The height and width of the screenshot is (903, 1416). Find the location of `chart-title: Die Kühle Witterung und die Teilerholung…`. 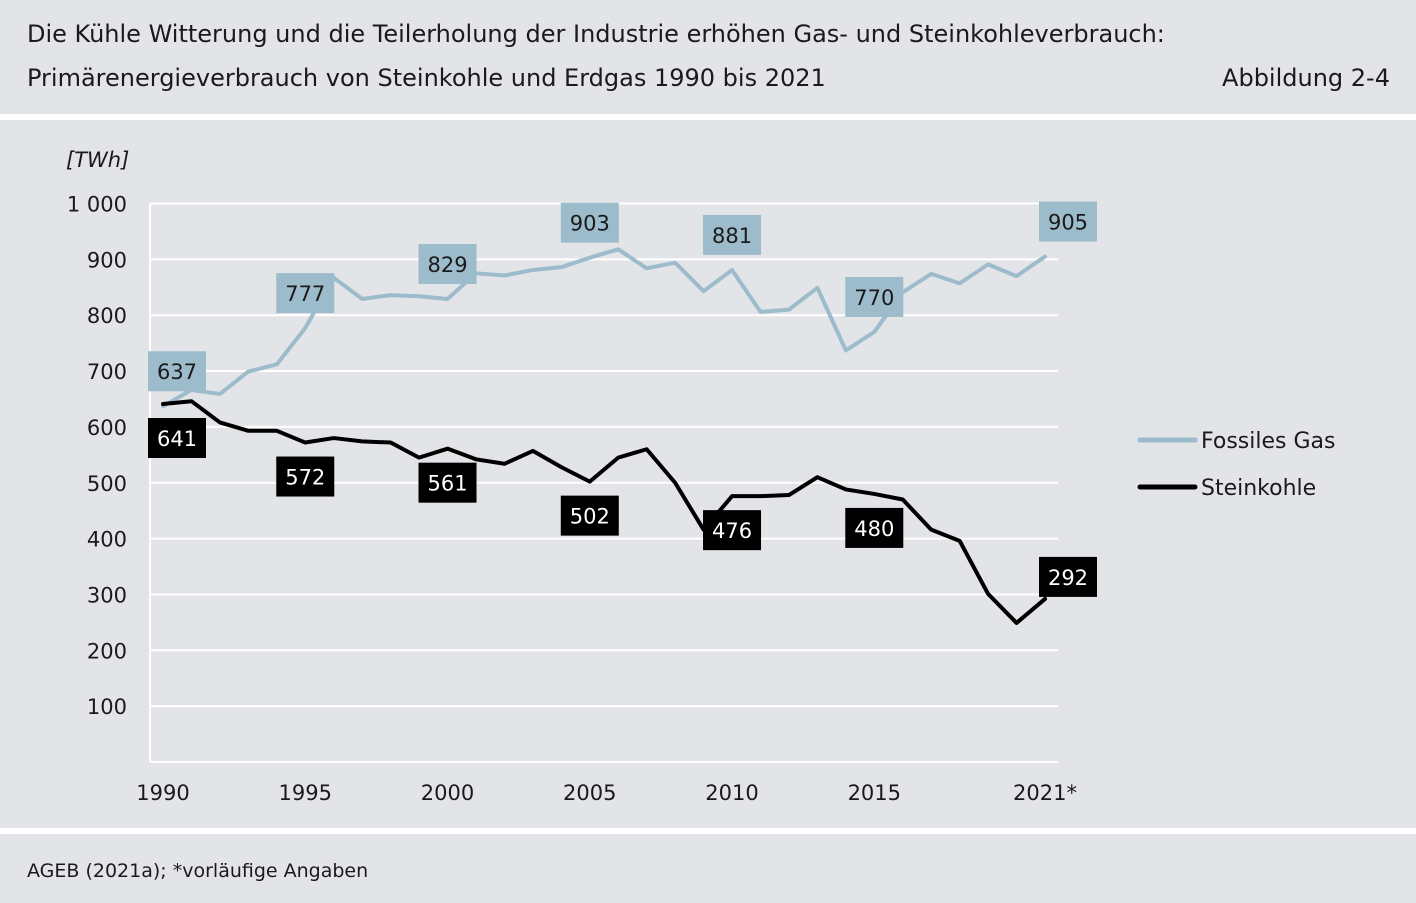

chart-title: Die Kühle Witterung und die Teilerholung… is located at coordinates (596, 34).